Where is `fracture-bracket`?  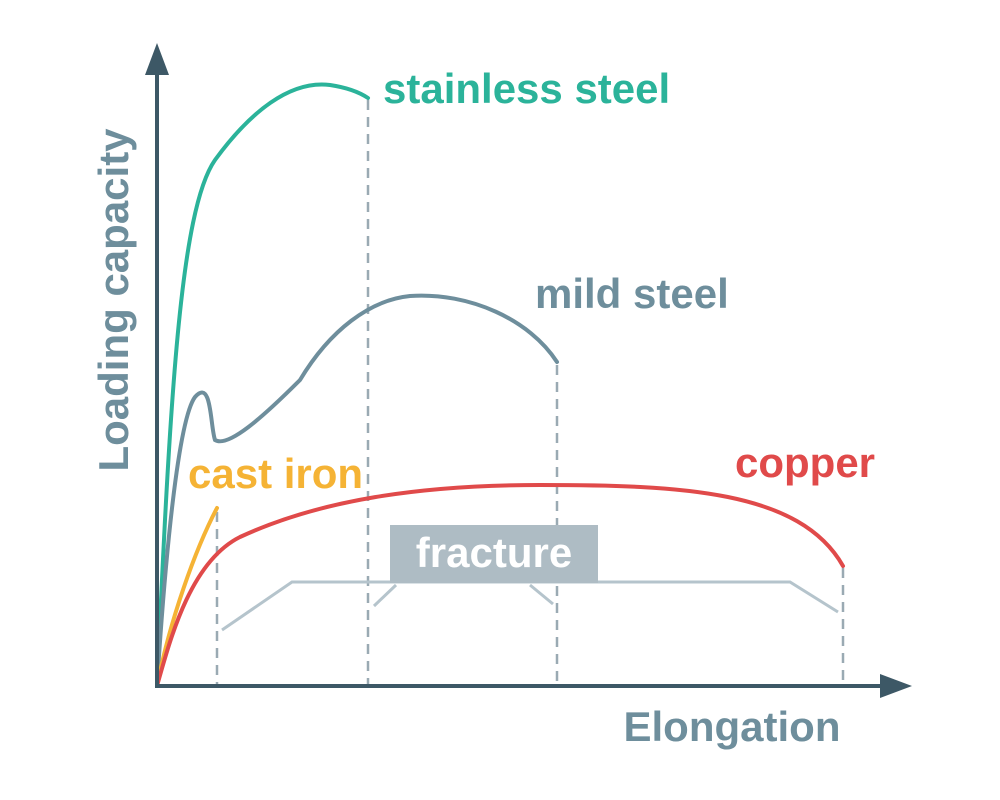
fracture-bracket is located at coordinates (530, 606).